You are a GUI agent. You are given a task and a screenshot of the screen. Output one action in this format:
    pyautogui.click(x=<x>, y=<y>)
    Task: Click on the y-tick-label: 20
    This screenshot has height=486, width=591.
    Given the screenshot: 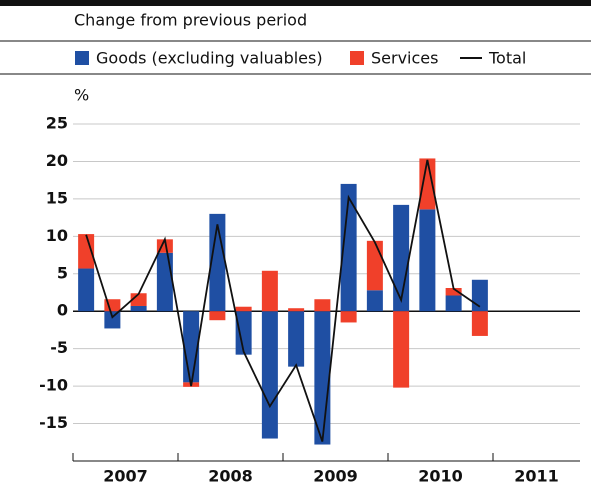 What is the action you would take?
    pyautogui.click(x=57, y=160)
    